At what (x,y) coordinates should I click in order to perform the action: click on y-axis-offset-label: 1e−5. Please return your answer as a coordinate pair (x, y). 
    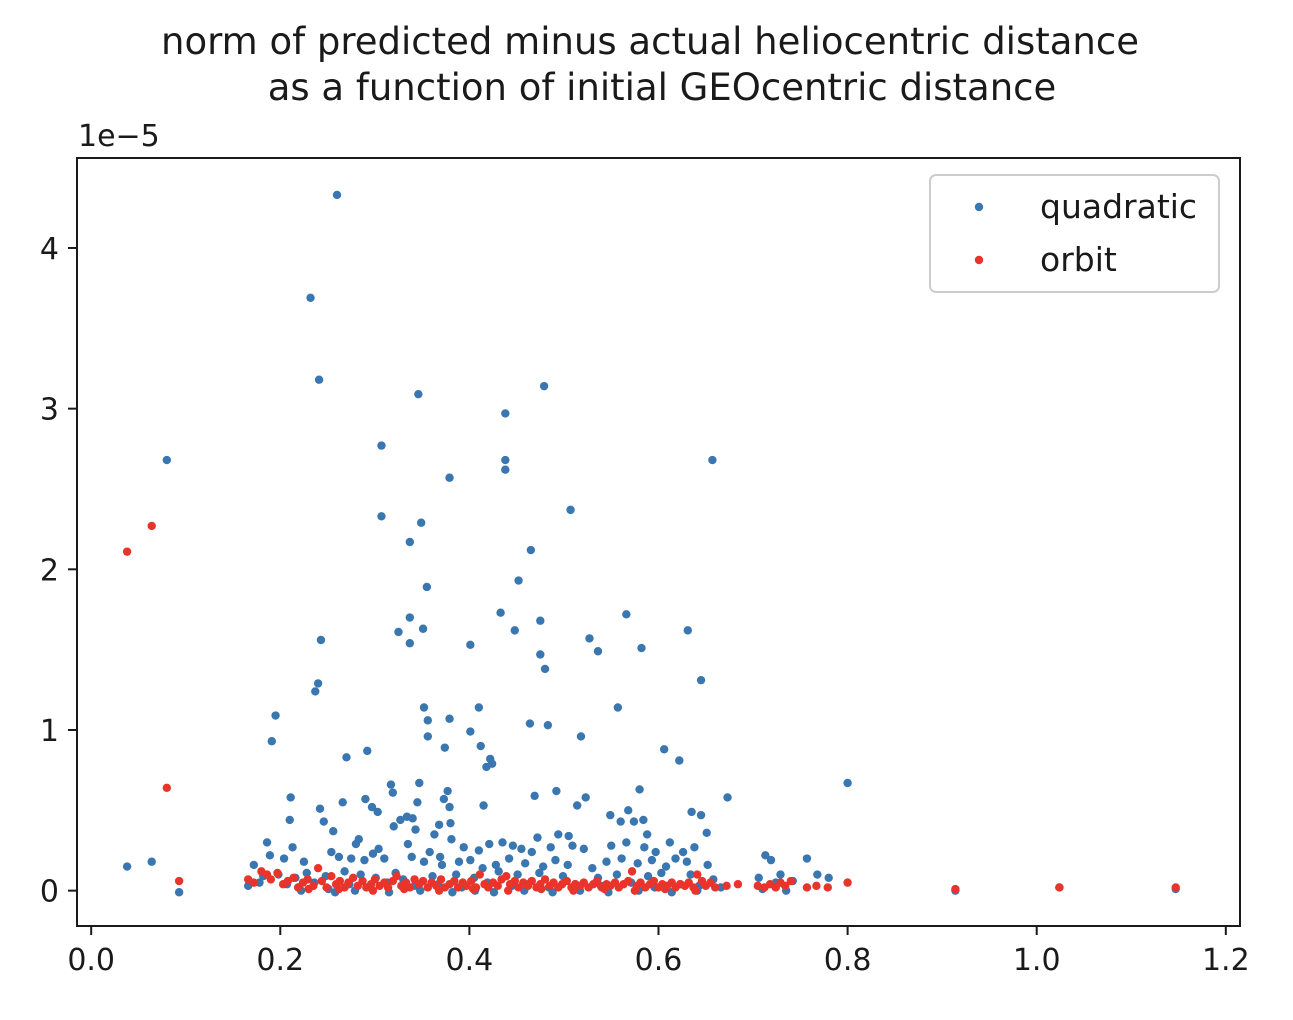
    Looking at the image, I should click on (119, 136).